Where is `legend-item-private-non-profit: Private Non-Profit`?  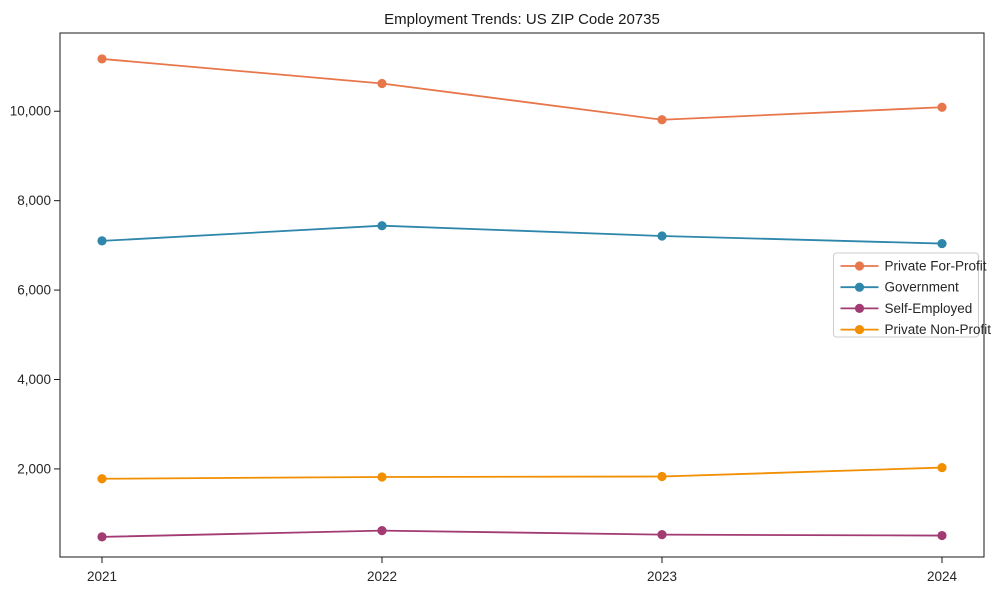 legend-item-private-non-profit: Private Non-Profit is located at coordinates (916, 329).